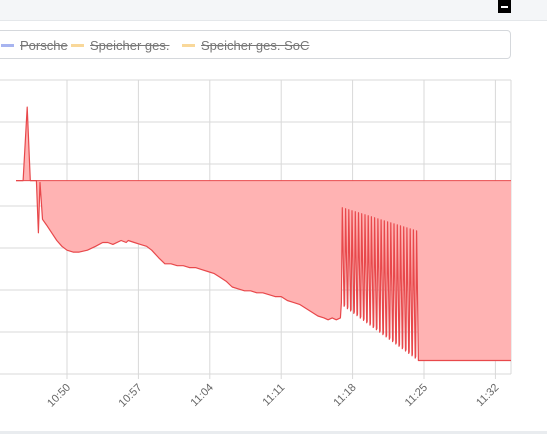 The width and height of the screenshot is (547, 434). I want to click on legend-label: Speicher ges. SoC, so click(255, 45).